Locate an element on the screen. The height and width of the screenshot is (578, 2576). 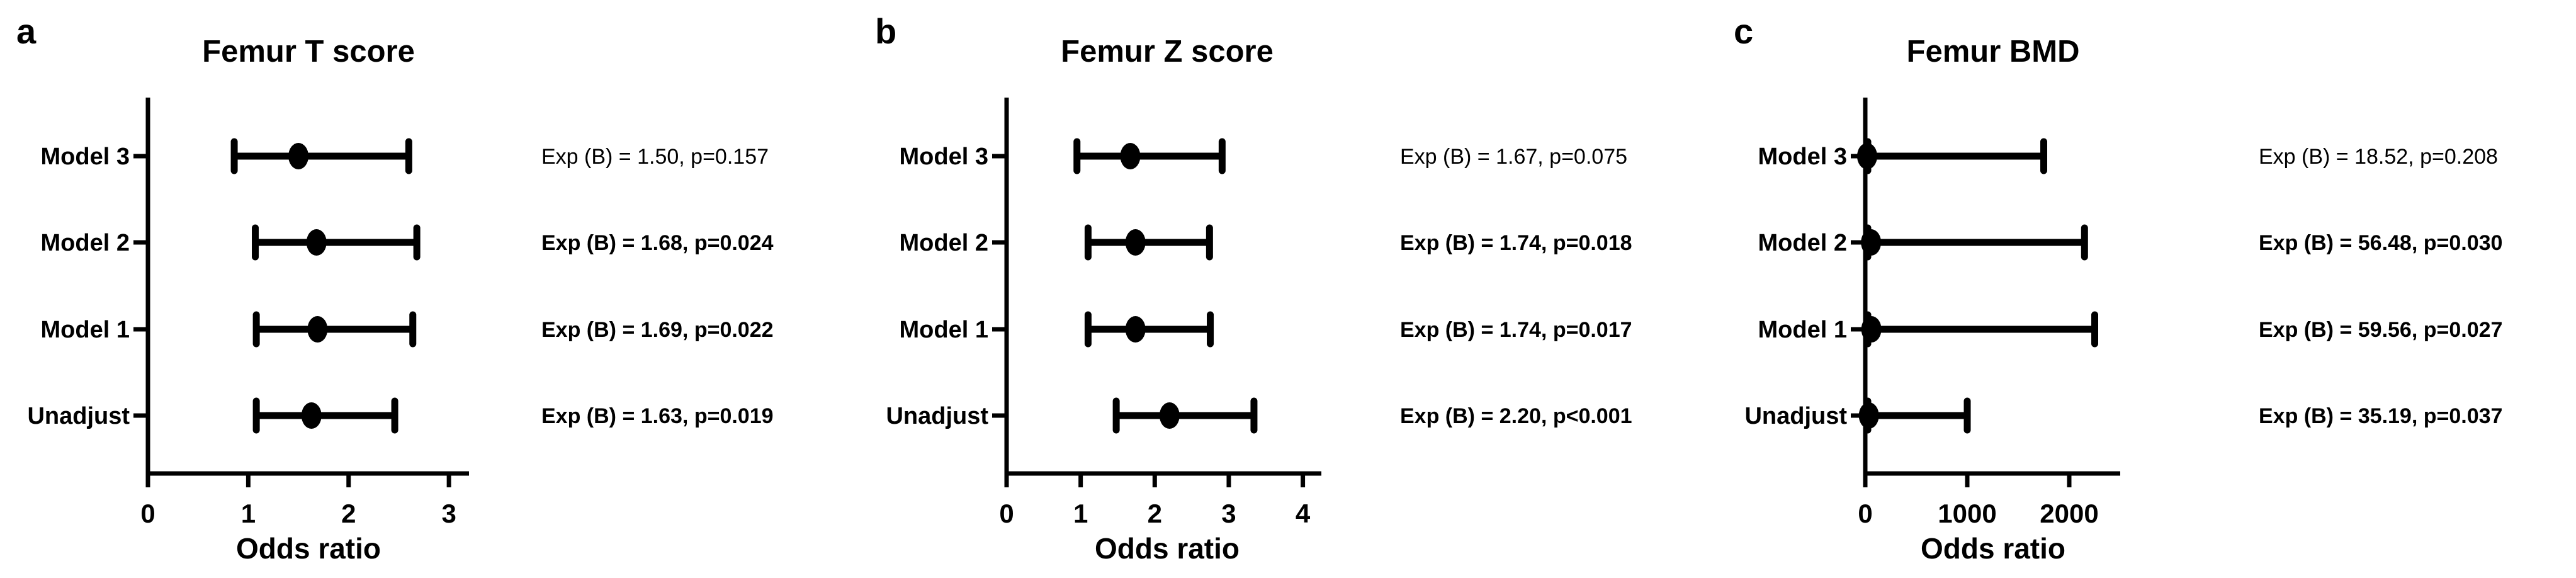
annotation-exp-b: Exp (B) = 1.68, p=0.024 is located at coordinates (657, 243).